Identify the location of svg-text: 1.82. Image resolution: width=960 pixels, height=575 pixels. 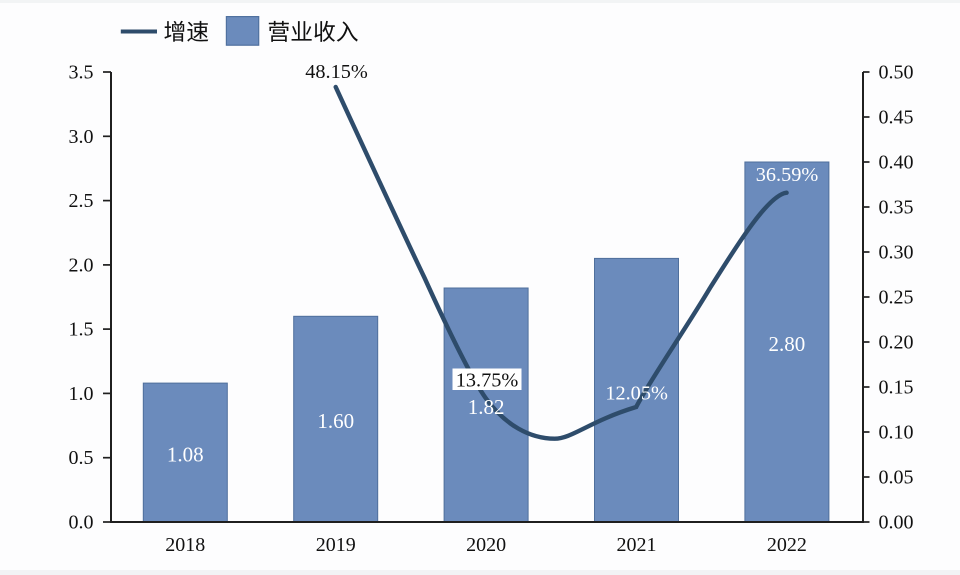
(486, 407).